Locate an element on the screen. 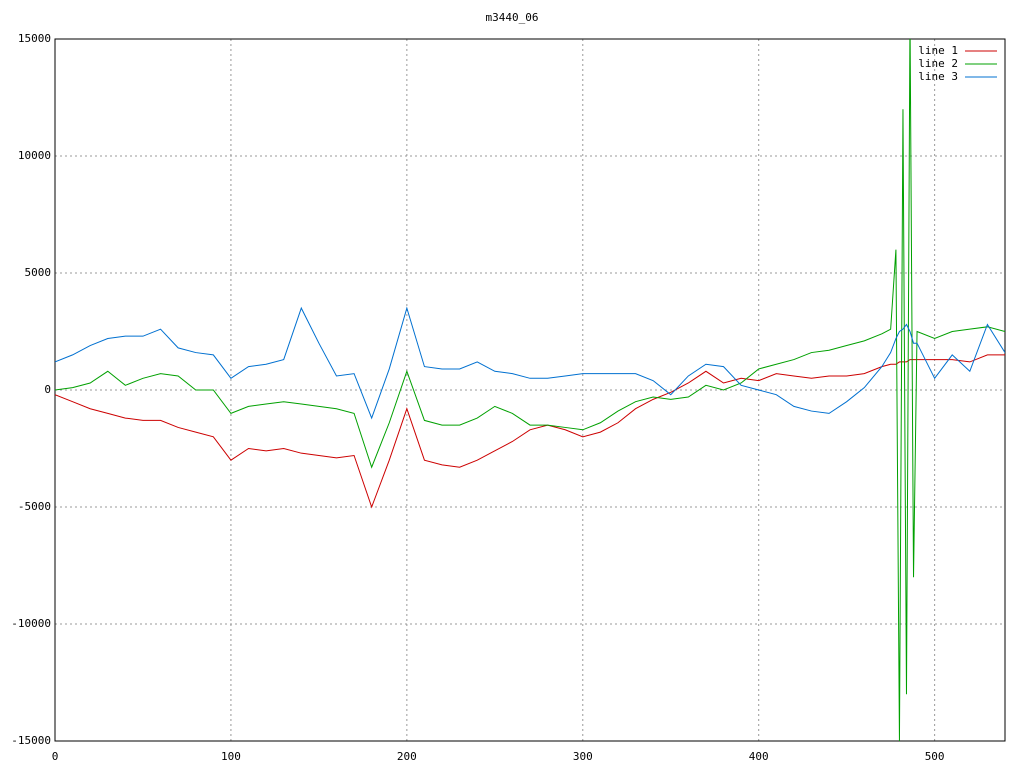 Image resolution: width=1024 pixels, height=768 pixels. y-tick-label: 0 is located at coordinates (47, 389).